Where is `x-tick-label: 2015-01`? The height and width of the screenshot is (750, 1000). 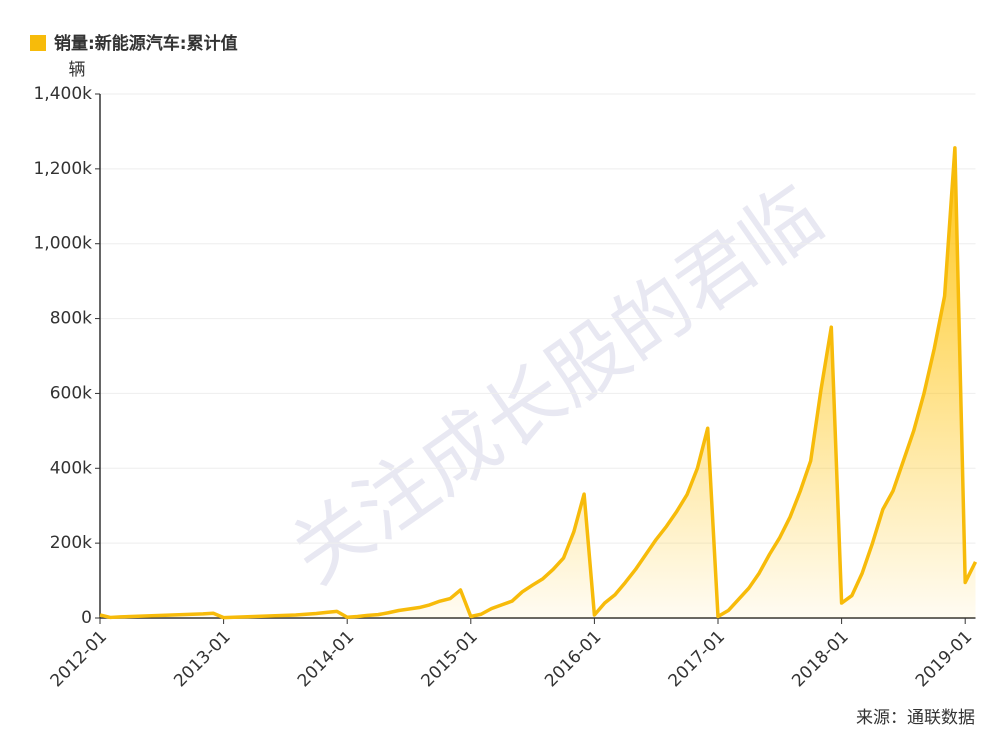
x-tick-label: 2015-01 is located at coordinates (450, 659).